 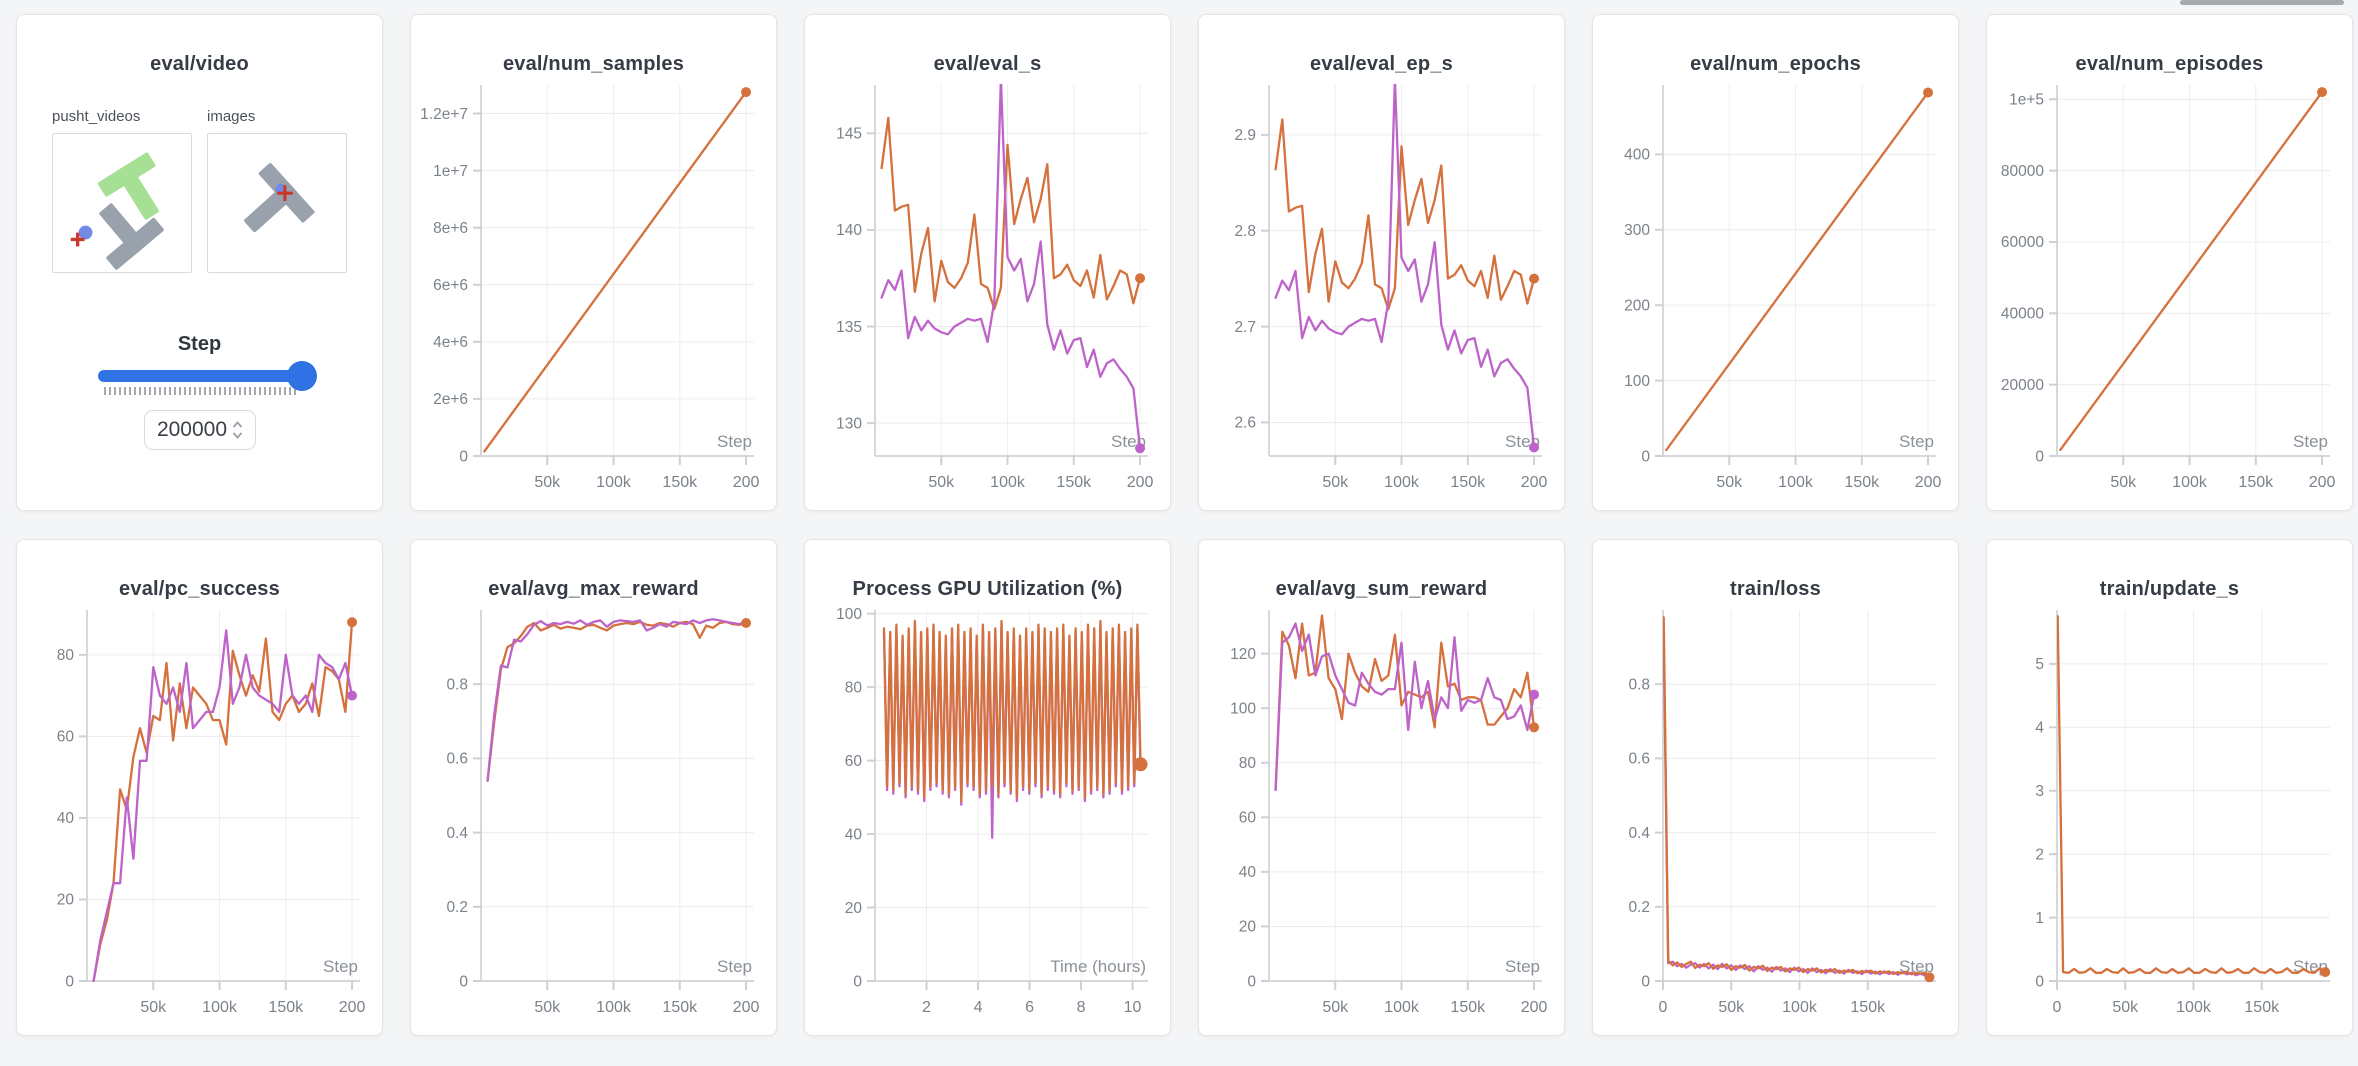 I want to click on stepper-chevrons-icon, so click(x=237, y=430).